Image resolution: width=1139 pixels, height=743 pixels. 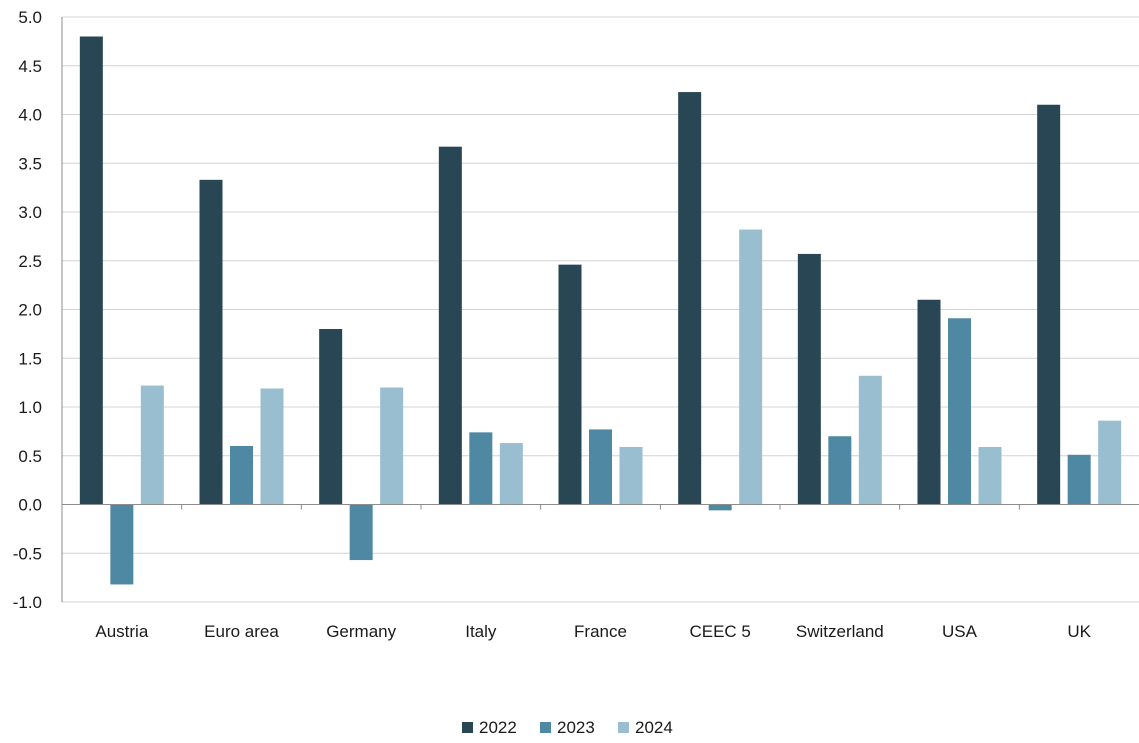 What do you see at coordinates (511, 474) in the screenshot?
I see `bar-2024-italy` at bounding box center [511, 474].